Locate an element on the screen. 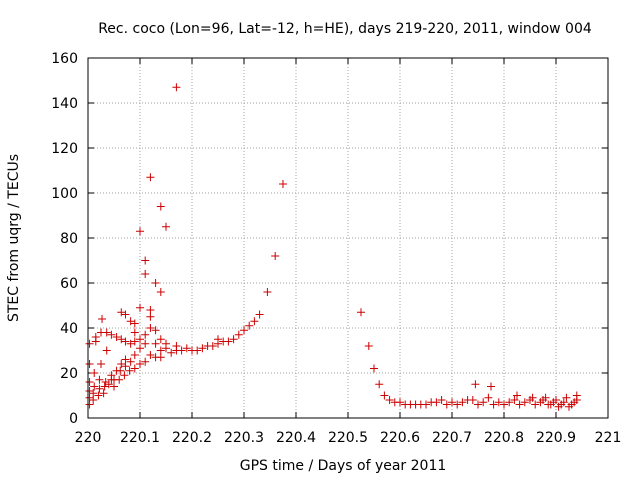 The image size is (640, 480). y-tick-label: 20 is located at coordinates (69, 374).